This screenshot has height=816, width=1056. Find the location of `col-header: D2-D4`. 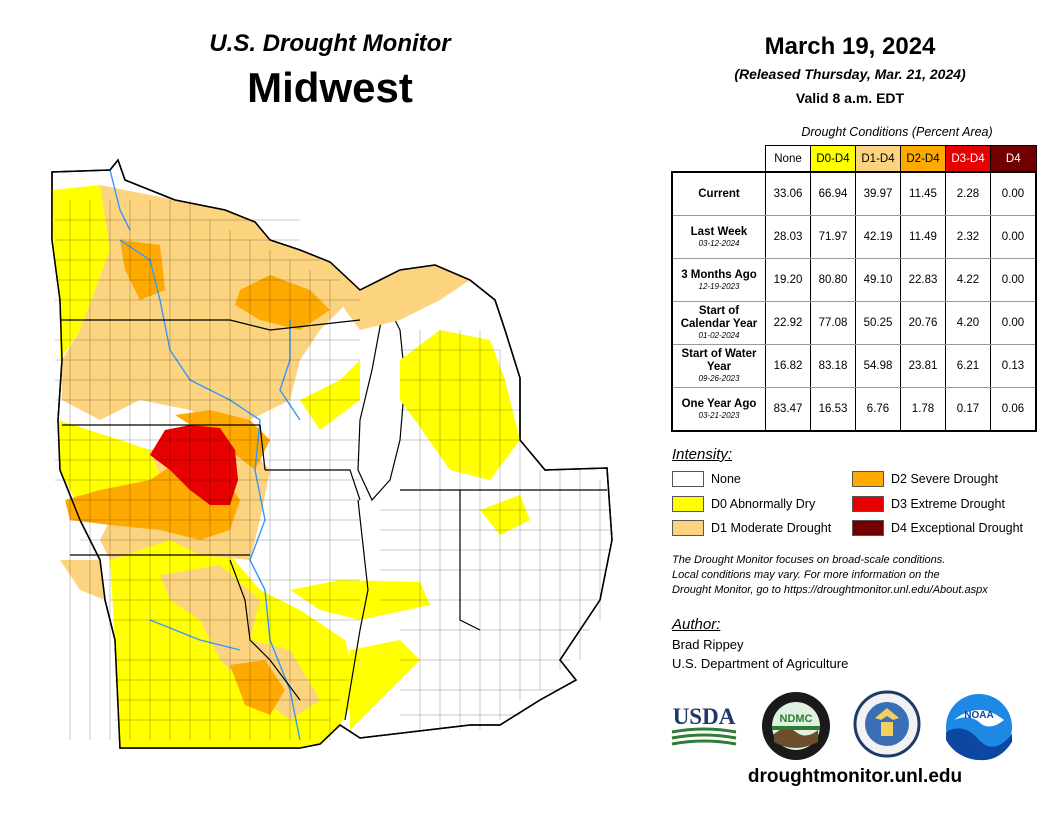

col-header: D2-D4 is located at coordinates (923, 159).